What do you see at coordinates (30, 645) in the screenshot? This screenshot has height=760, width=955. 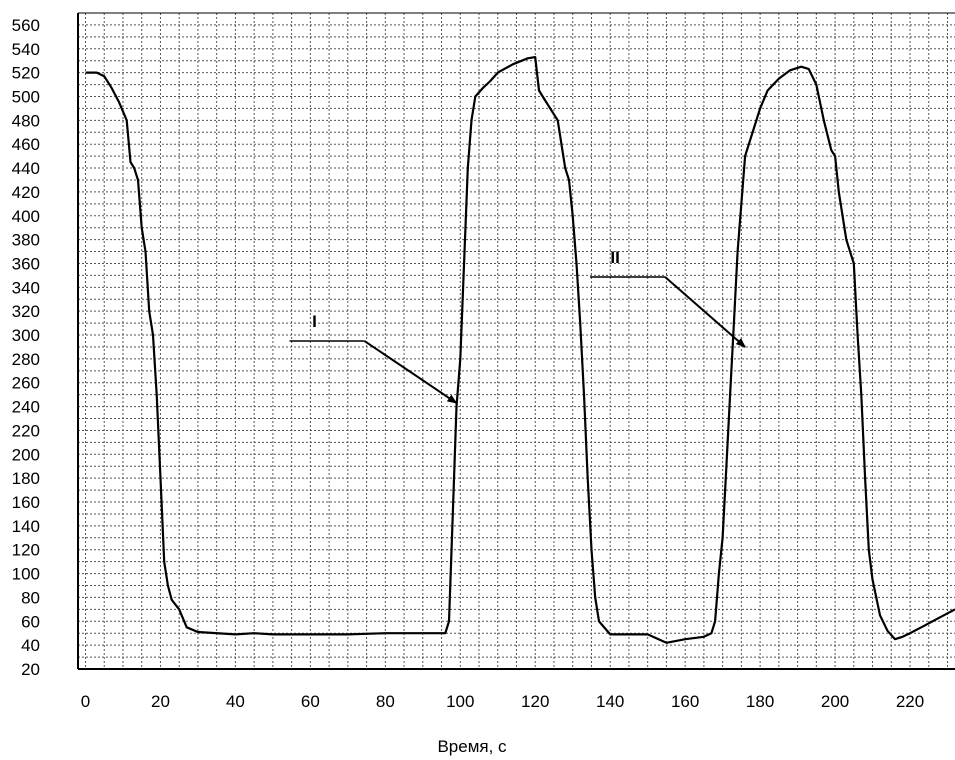 I see `y-tick-label: 40` at bounding box center [30, 645].